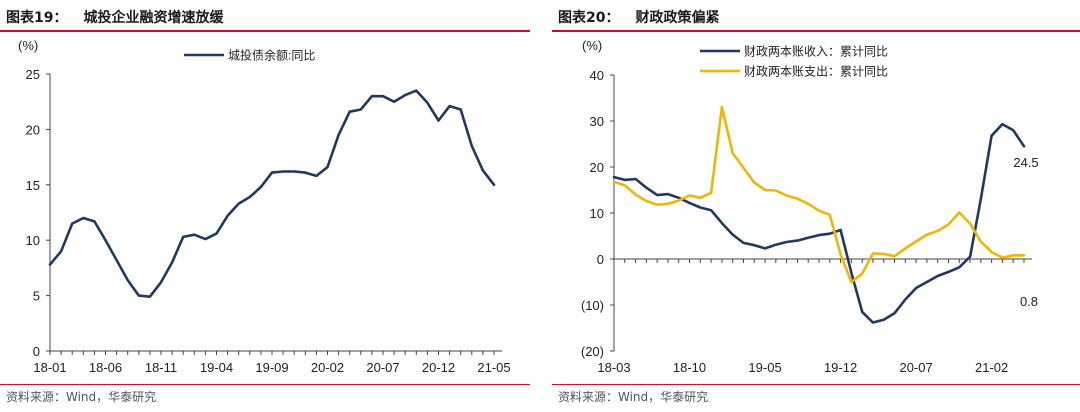 The width and height of the screenshot is (1080, 412). What do you see at coordinates (36, 296) in the screenshot?
I see `y-tick-label: 5` at bounding box center [36, 296].